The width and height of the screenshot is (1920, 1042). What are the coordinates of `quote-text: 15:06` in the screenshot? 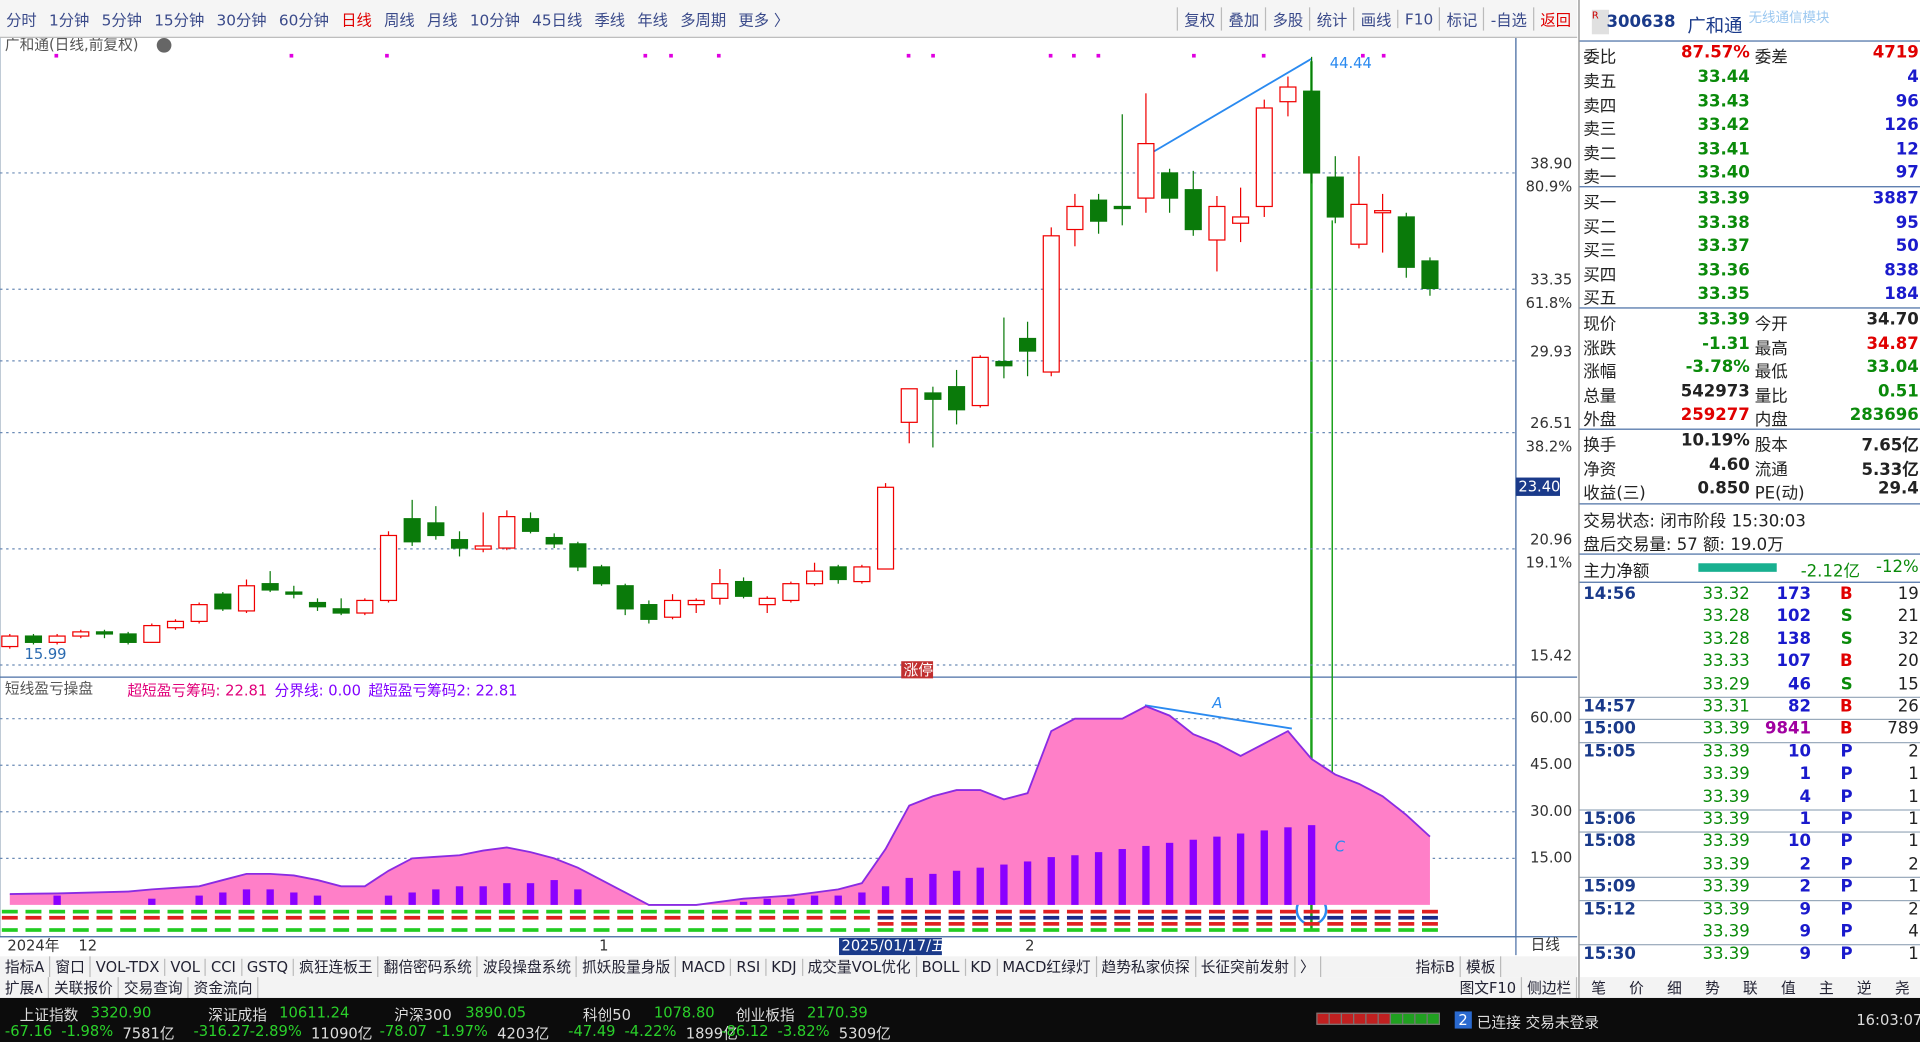 It's located at (1609, 819).